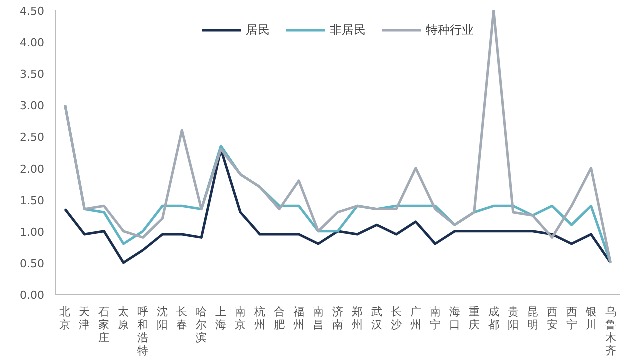 Image resolution: width=640 pixels, height=360 pixels. I want to click on x-tick-label: 武汉, so click(376, 319).